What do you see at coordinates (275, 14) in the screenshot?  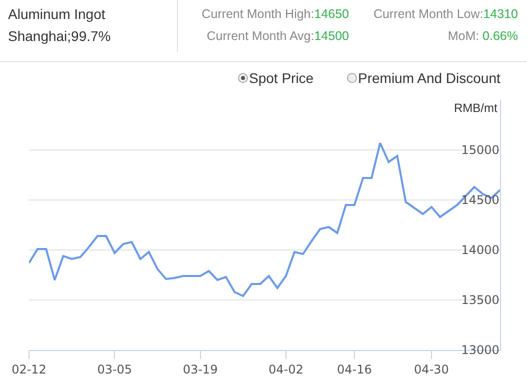 I see `text: Current Month High:14650` at bounding box center [275, 14].